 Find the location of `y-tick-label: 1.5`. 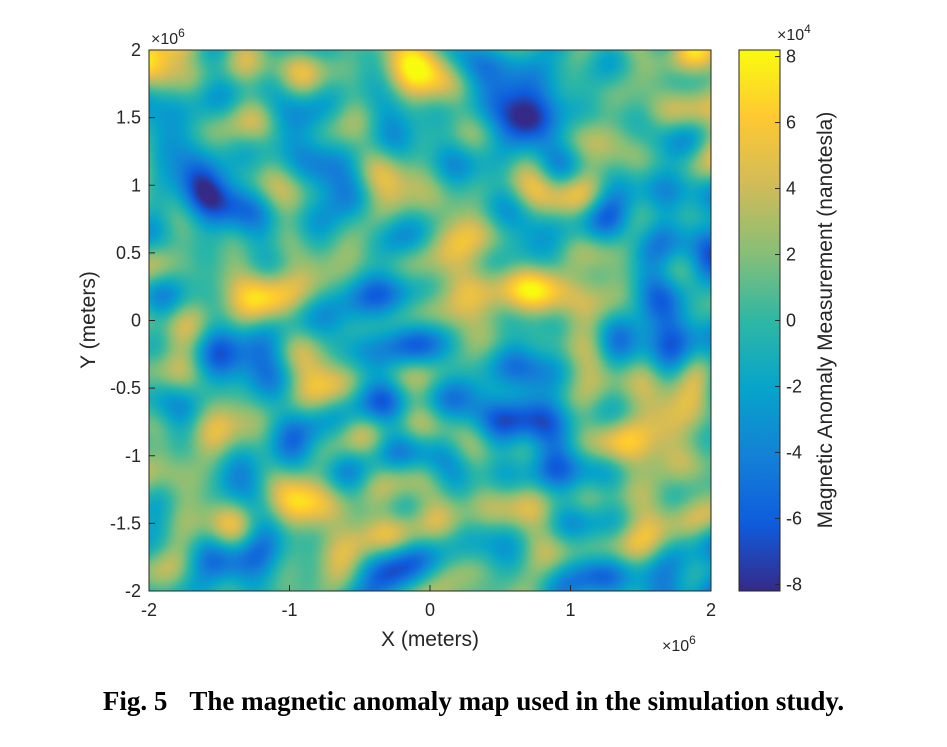

y-tick-label: 1.5 is located at coordinates (128, 118).